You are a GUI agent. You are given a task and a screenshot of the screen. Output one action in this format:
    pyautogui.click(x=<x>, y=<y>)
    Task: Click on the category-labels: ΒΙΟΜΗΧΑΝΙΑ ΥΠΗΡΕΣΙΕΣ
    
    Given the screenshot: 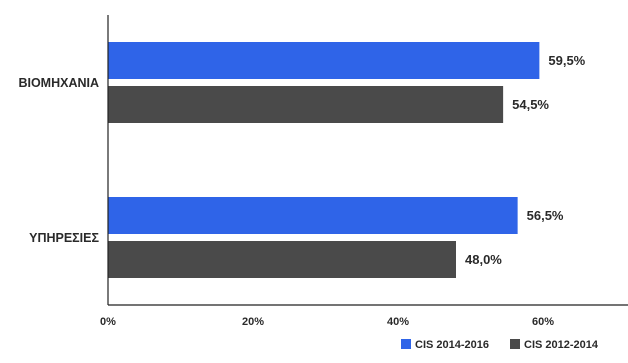 What is the action you would take?
    pyautogui.click(x=58, y=160)
    